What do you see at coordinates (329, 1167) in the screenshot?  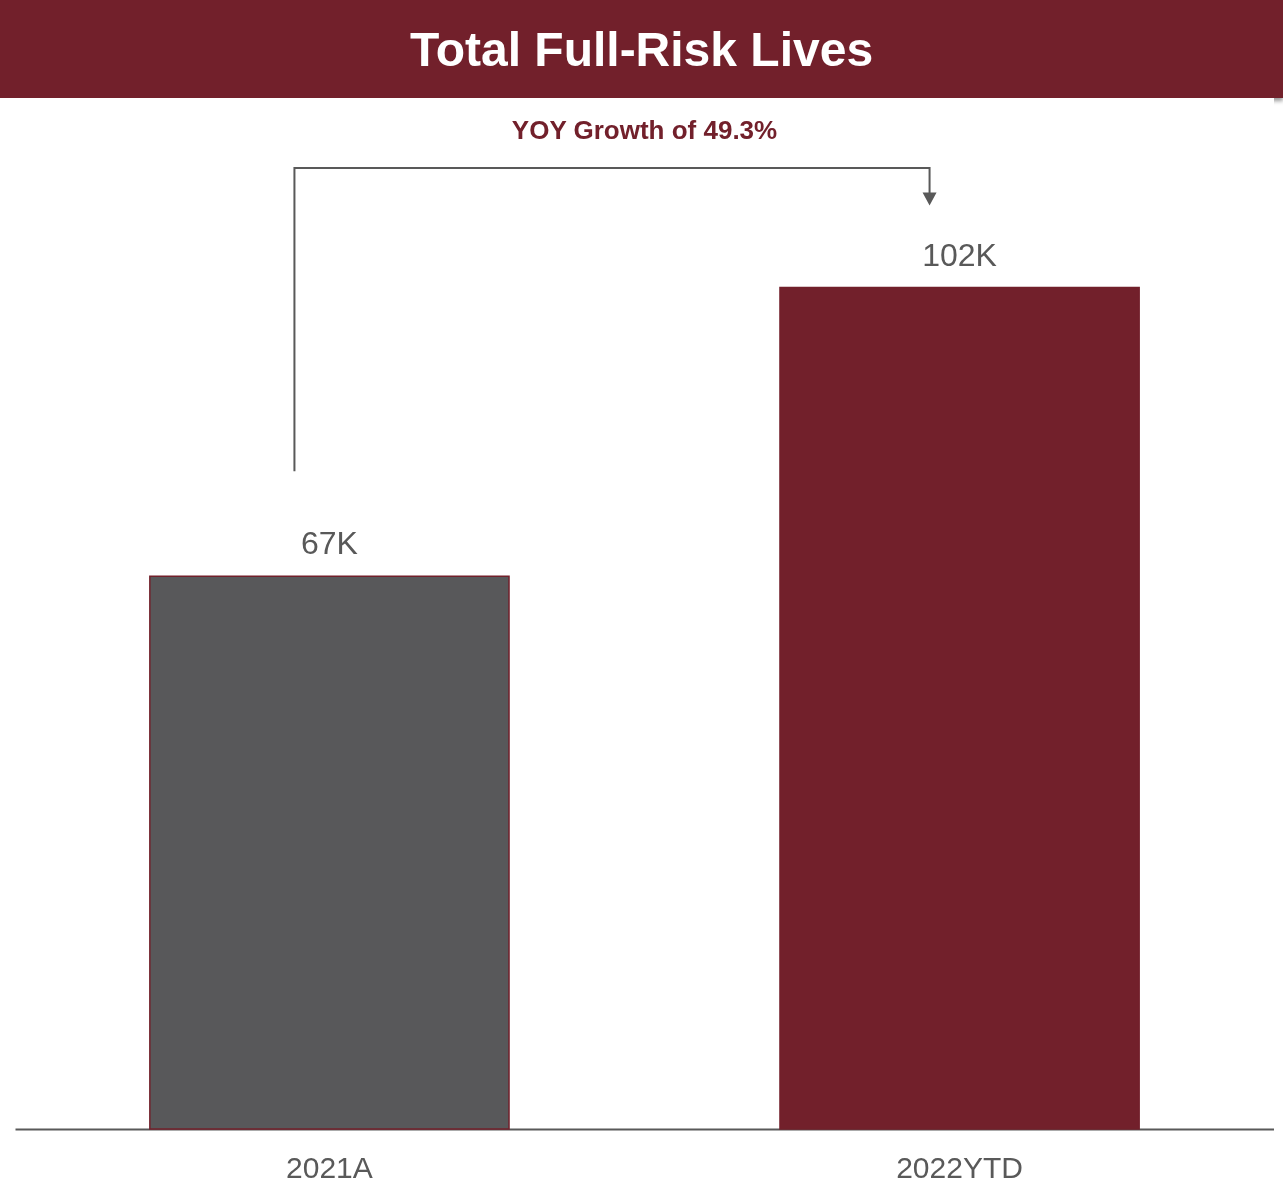 I see `x-tick-label: 2021A` at bounding box center [329, 1167].